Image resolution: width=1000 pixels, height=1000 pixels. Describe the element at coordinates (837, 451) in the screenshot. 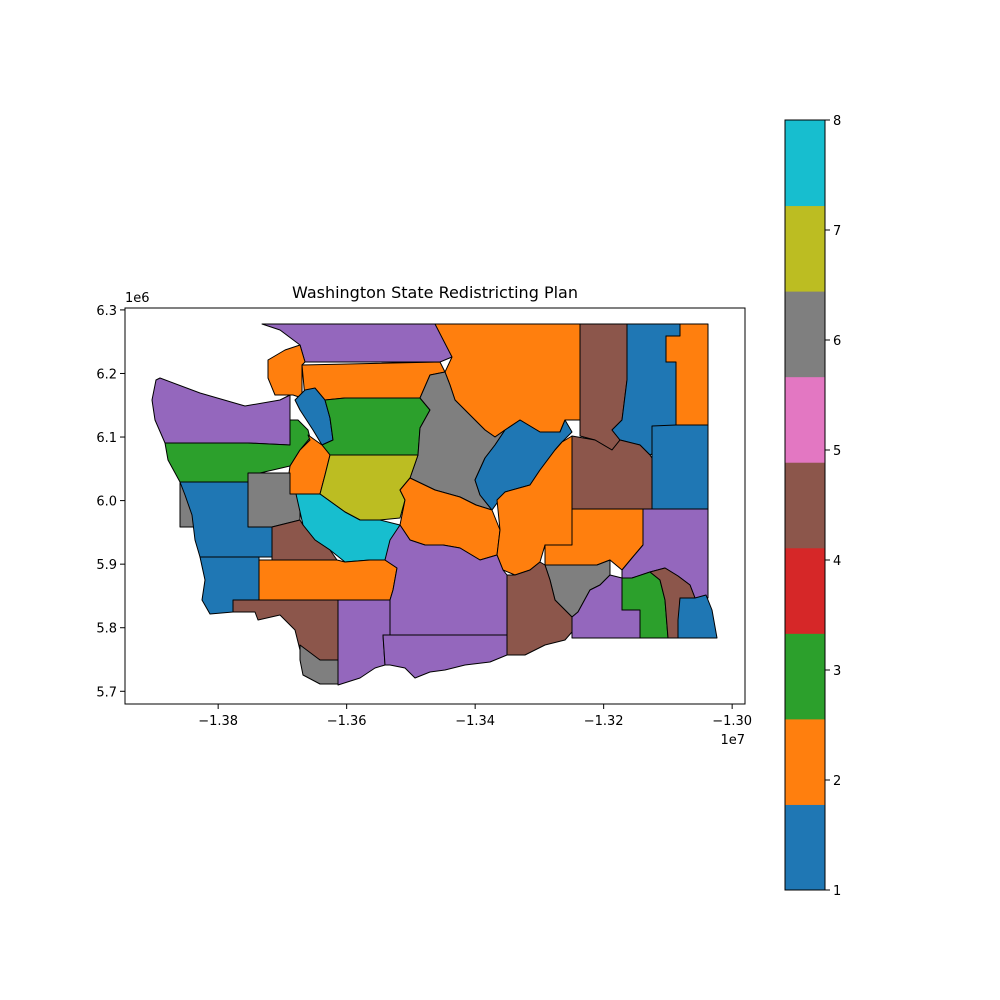

I see `colorbar-tick-label: 5` at that location.